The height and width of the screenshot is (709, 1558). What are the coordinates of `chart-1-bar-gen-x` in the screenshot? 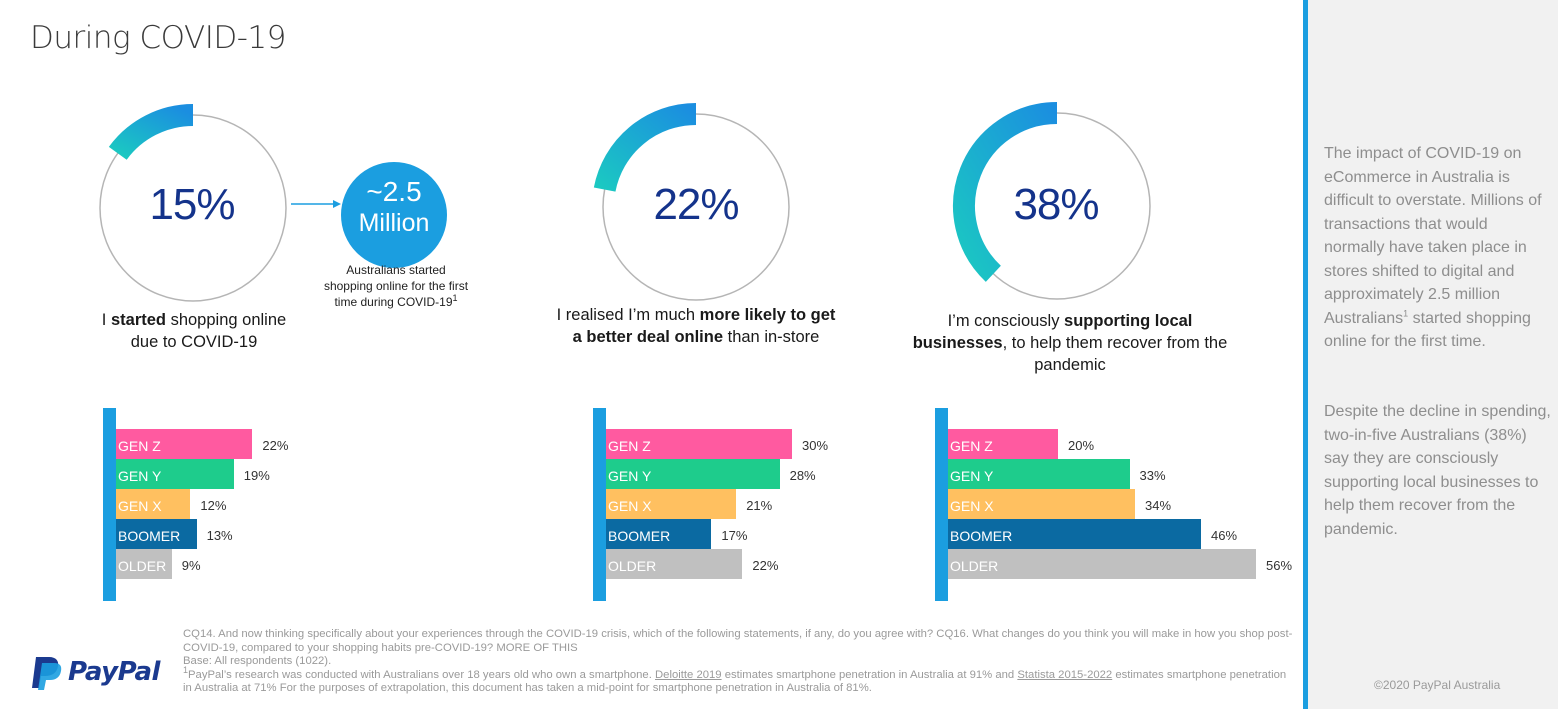 It's located at (153, 504).